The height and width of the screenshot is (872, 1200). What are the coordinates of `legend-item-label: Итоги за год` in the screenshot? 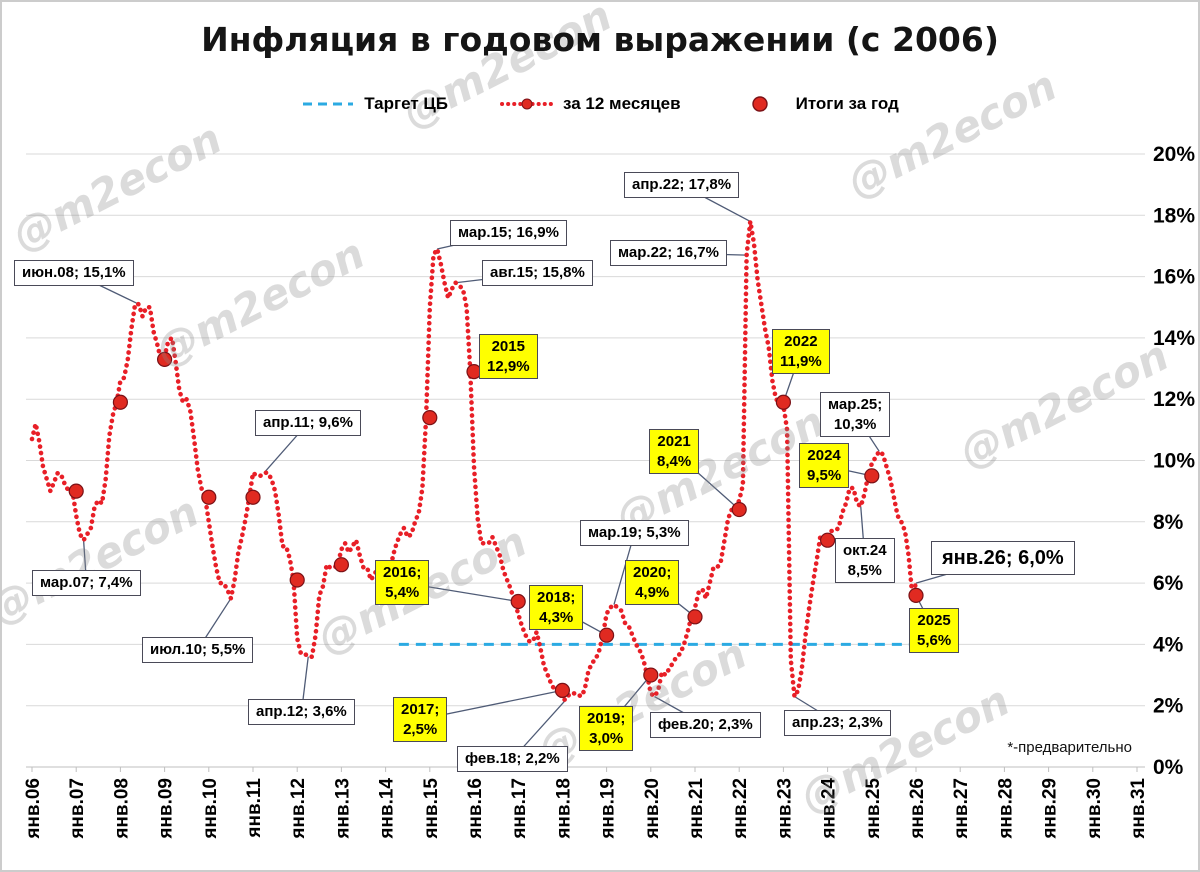 It's located at (847, 103).